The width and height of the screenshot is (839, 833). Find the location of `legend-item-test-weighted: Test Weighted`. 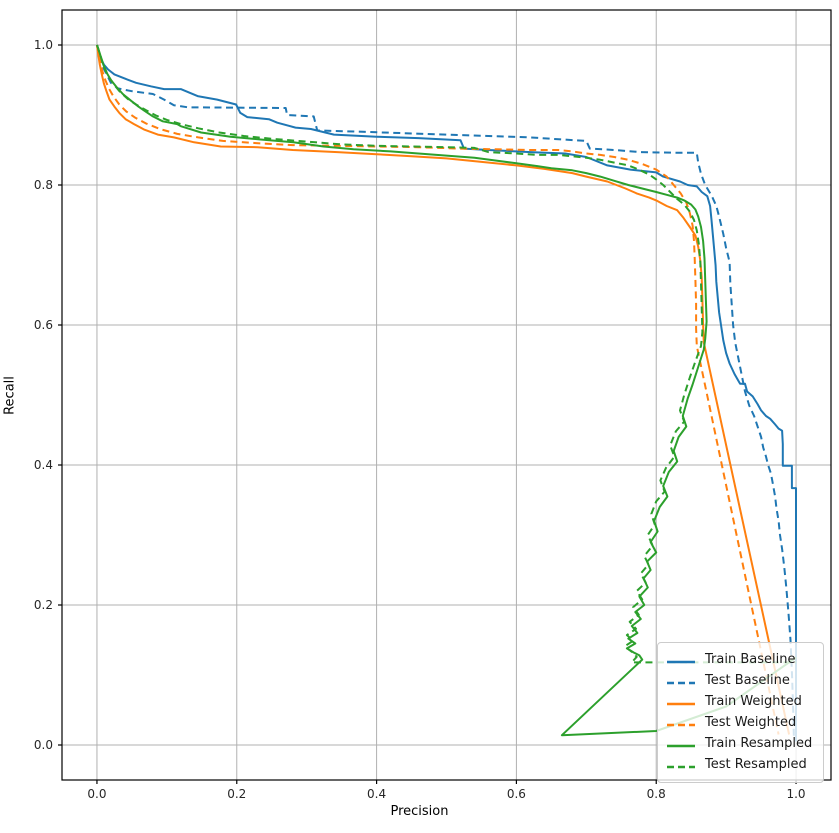

legend-item-test-weighted: Test Weighted is located at coordinates (740, 722).